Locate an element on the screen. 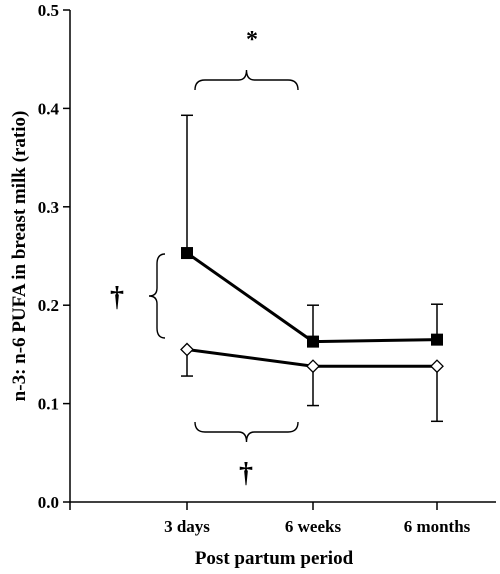 This screenshot has height=574, width=500. x-axis-label: Post partum period is located at coordinates (274, 558).